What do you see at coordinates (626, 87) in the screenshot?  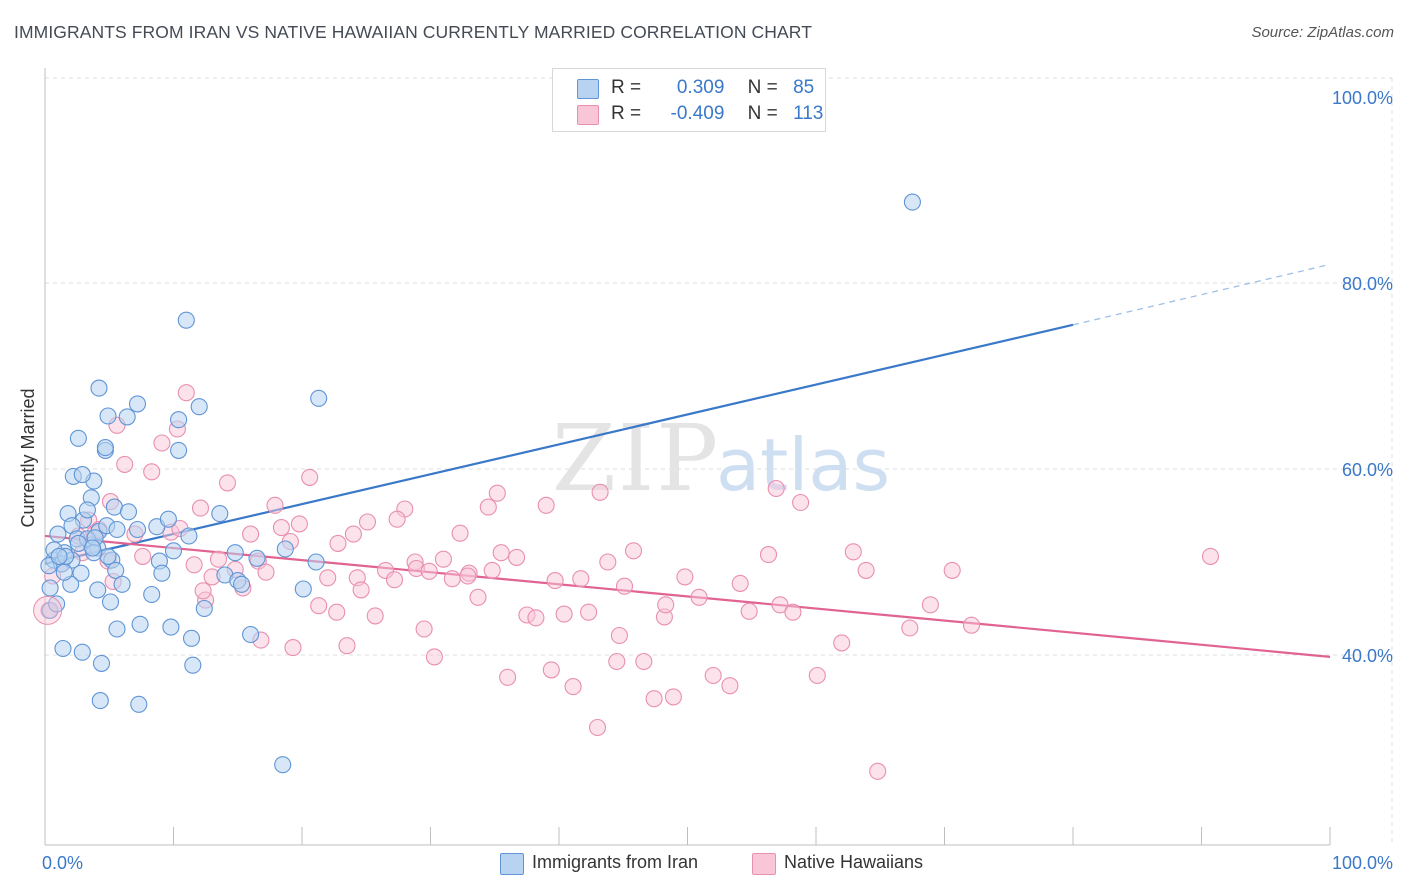 I see `r-label: R =` at bounding box center [626, 87].